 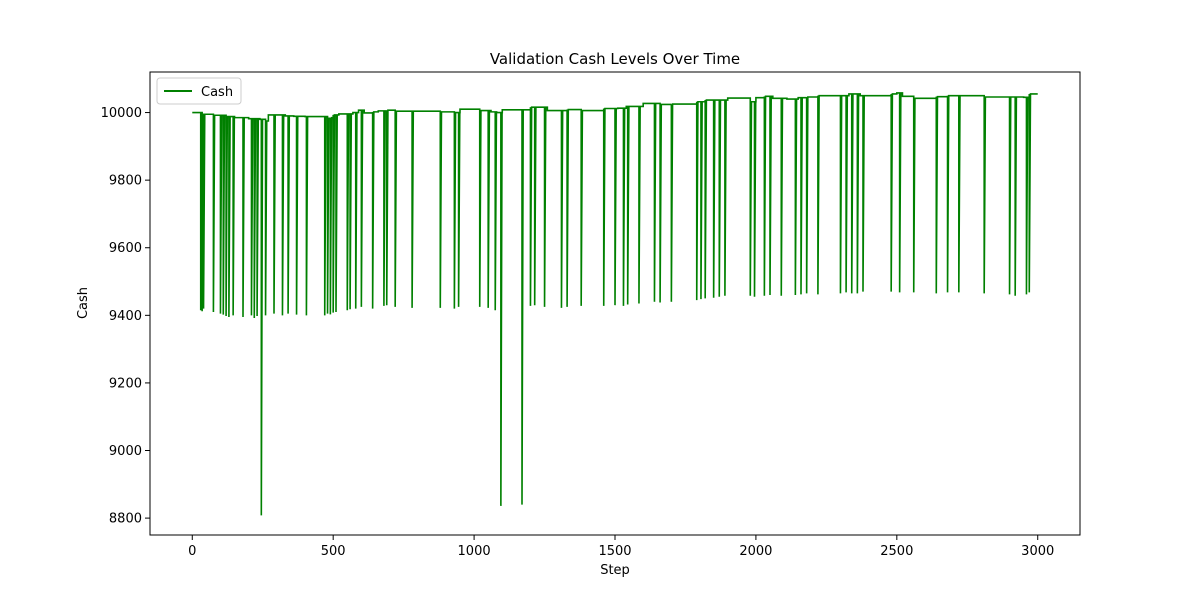 What do you see at coordinates (125, 451) in the screenshot?
I see `y-tick-label: 9000` at bounding box center [125, 451].